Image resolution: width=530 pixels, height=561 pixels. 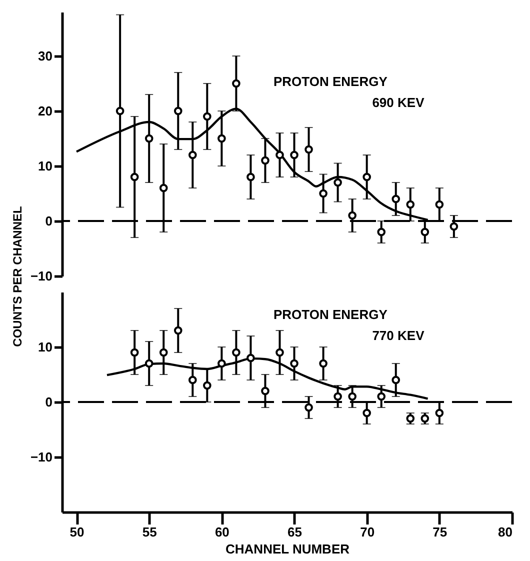 What do you see at coordinates (45, 111) in the screenshot?
I see `y-tick-label: 20` at bounding box center [45, 111].